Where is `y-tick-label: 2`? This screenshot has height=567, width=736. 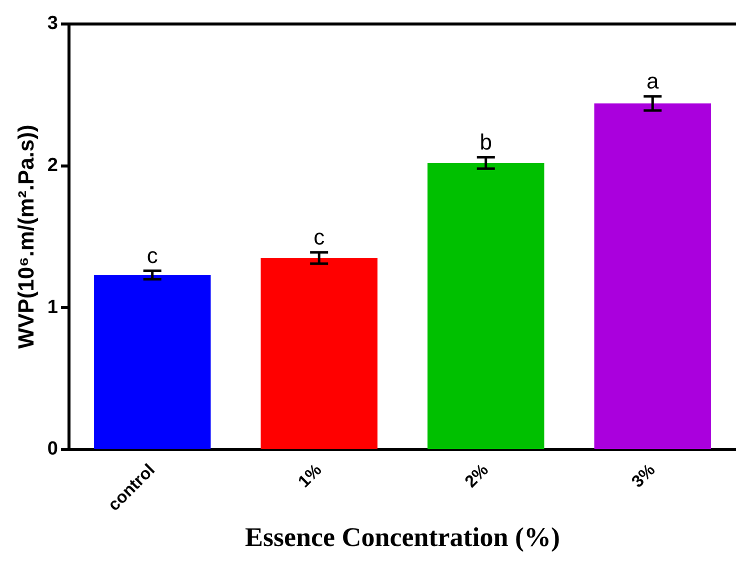 y-tick-label: 2 is located at coordinates (52, 165).